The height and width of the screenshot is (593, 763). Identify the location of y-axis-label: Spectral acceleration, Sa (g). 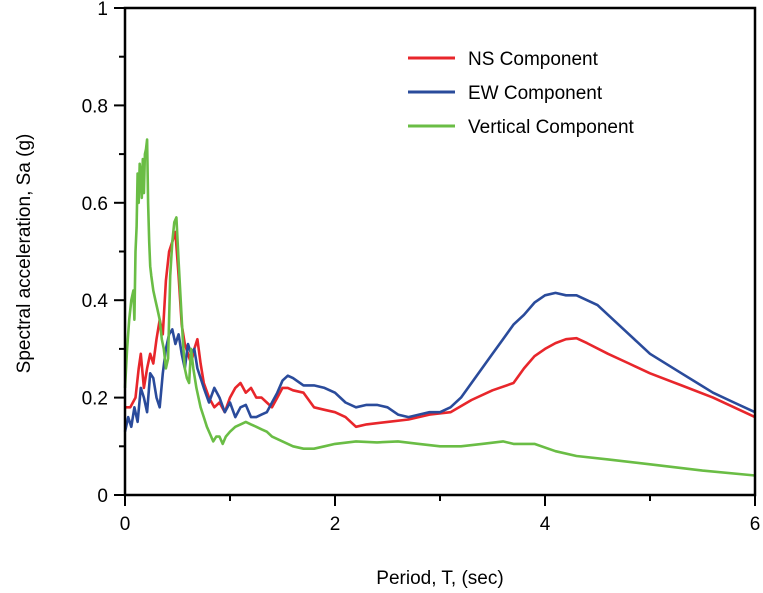
(24, 254).